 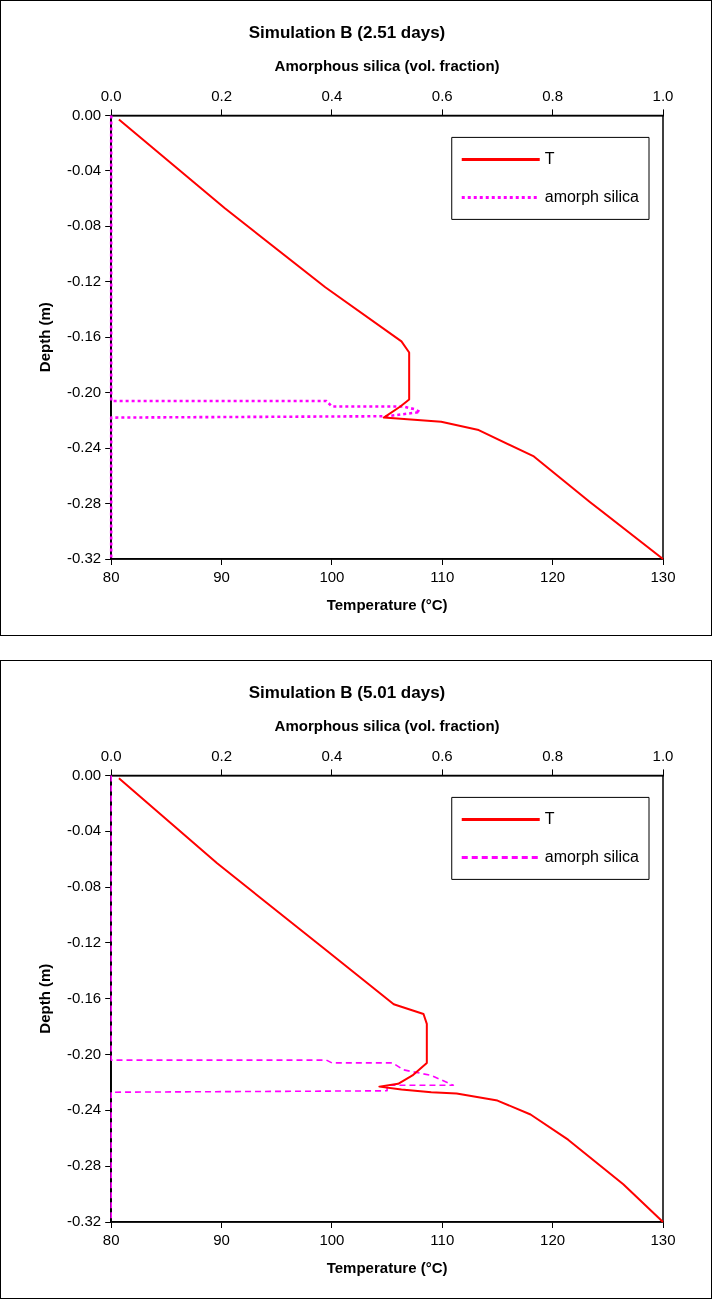 What do you see at coordinates (347, 32) in the screenshot?
I see `chart-title: Simulation B (2.51 days)` at bounding box center [347, 32].